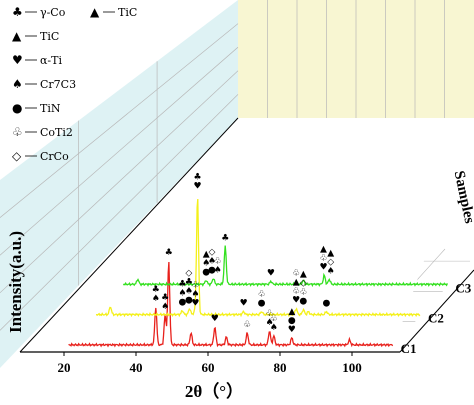  Describe the element at coordinates (280, 367) in the screenshot. I see `x-tick-label: 80` at that location.